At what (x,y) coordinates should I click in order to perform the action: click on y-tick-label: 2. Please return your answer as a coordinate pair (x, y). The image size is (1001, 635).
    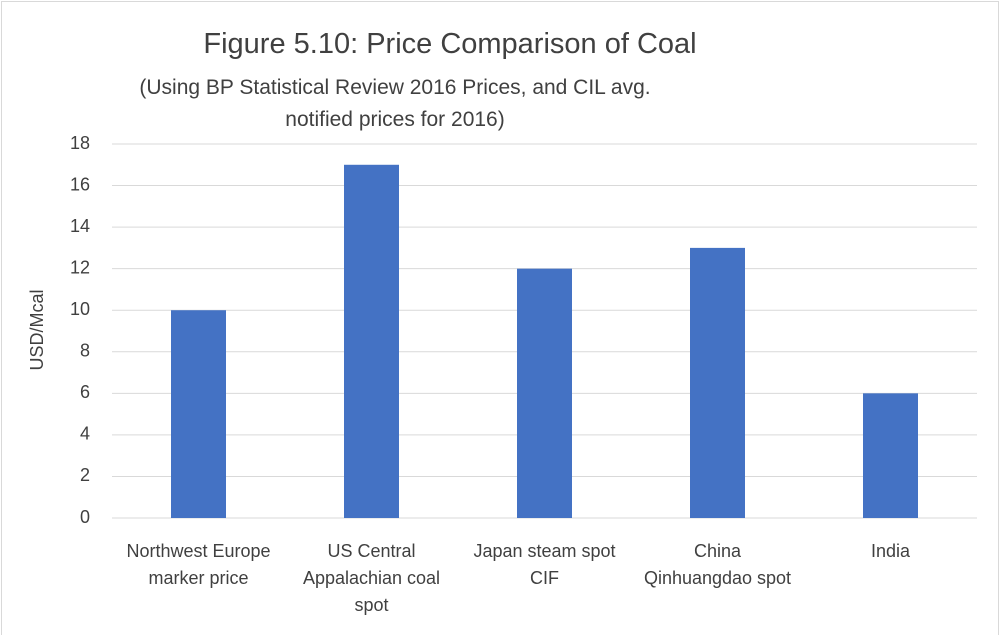
    Looking at the image, I should click on (85, 475).